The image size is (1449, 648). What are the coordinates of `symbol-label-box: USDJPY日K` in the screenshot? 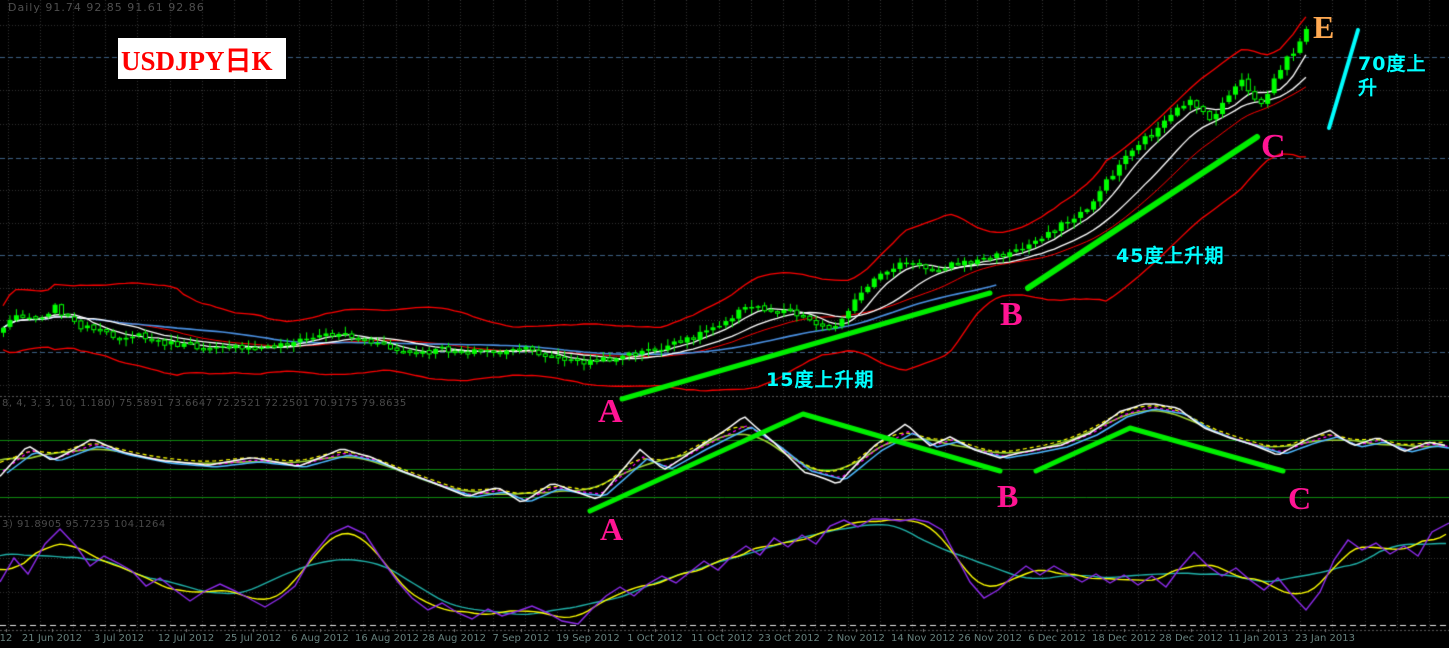 It's located at (202, 58).